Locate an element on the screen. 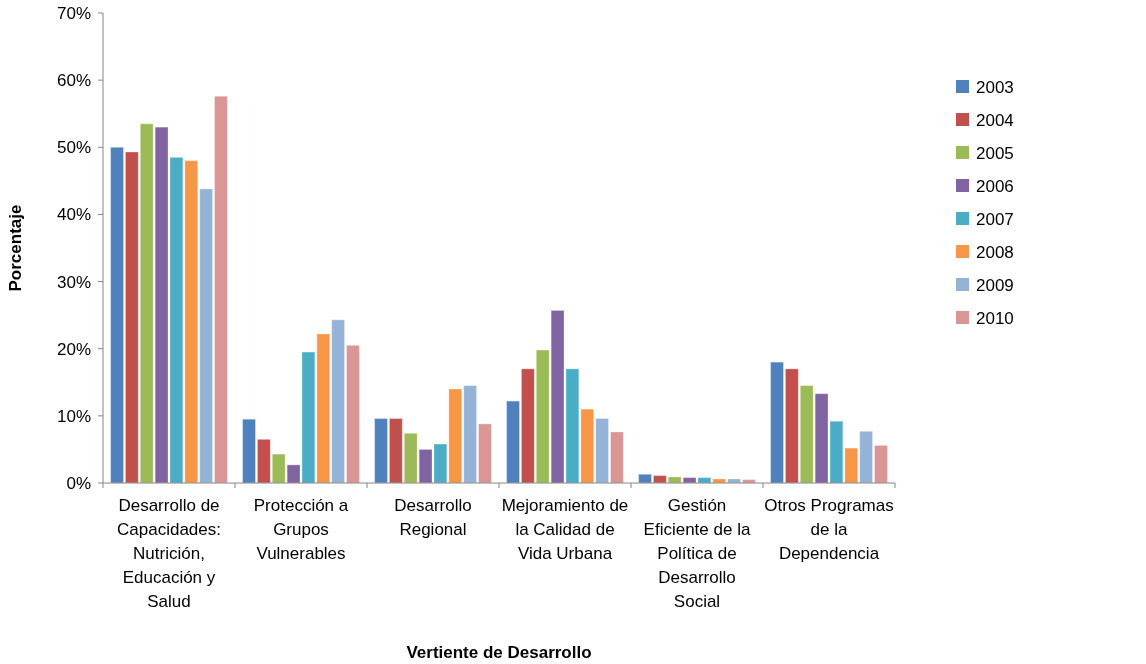  y-tick-label: 30% is located at coordinates (73, 282).